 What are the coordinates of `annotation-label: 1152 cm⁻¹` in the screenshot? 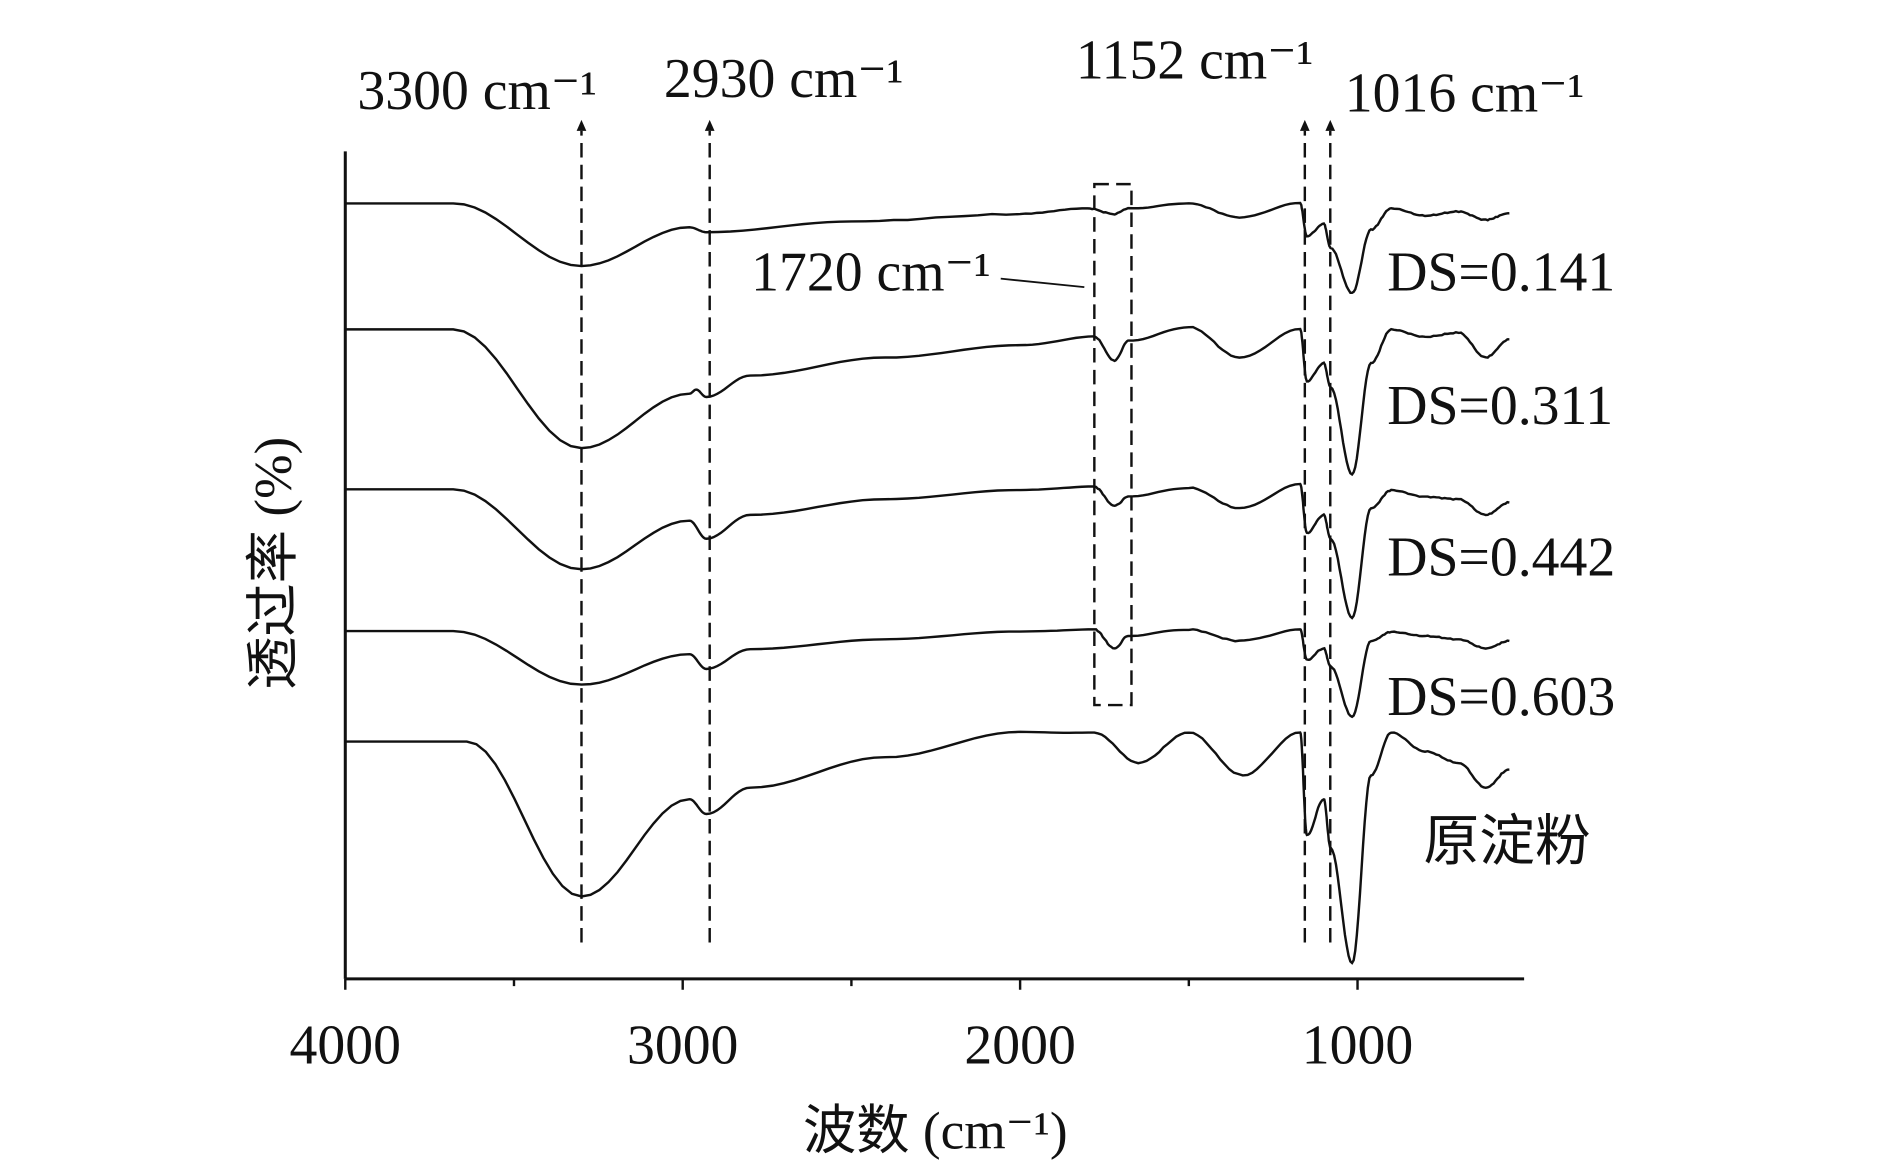 It's located at (1195, 61).